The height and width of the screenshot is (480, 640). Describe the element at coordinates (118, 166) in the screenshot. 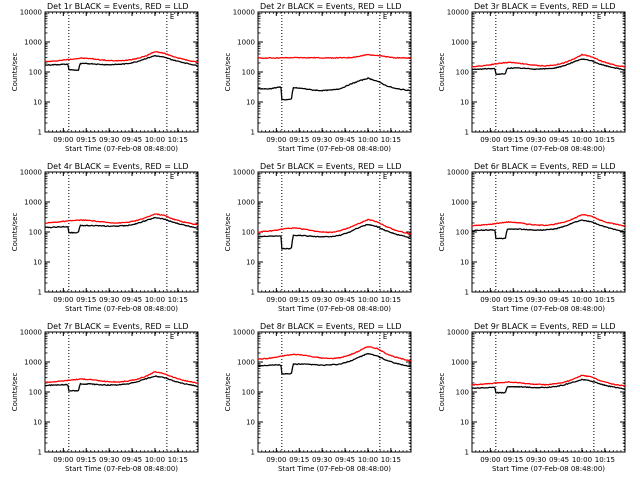

I see `panel-title: Det 4r BLACK = Events, RED = LLD` at that location.